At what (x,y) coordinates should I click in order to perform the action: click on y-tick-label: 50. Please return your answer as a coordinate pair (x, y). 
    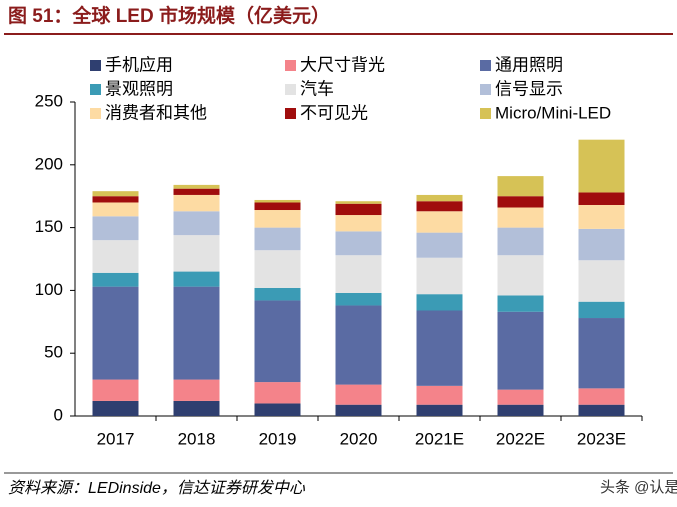
    Looking at the image, I should click on (53, 352).